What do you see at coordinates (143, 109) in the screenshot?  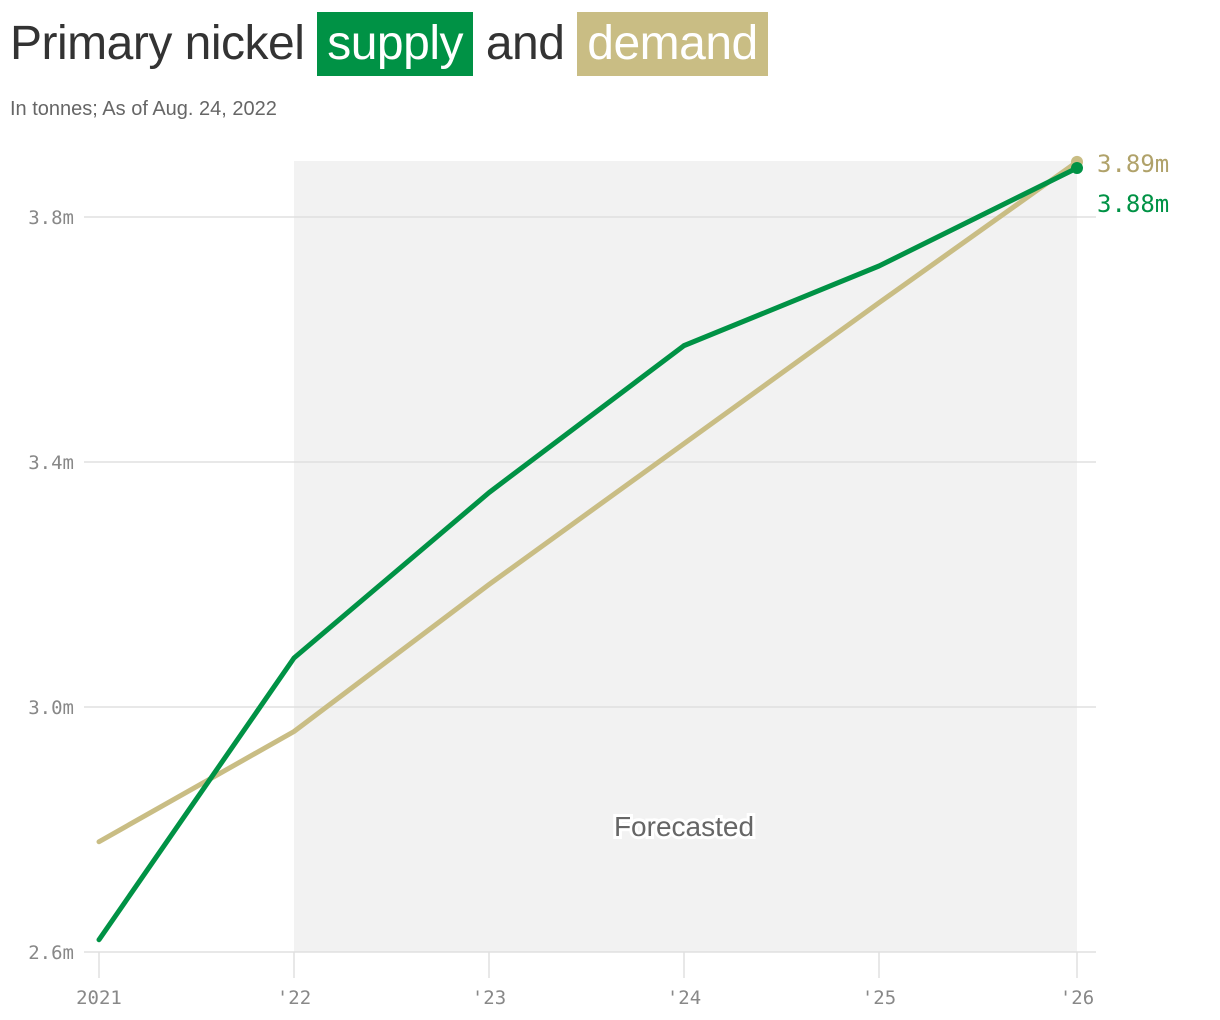 I see `chart-subtitle: In tonnes; As of Aug. 24, 2022` at bounding box center [143, 109].